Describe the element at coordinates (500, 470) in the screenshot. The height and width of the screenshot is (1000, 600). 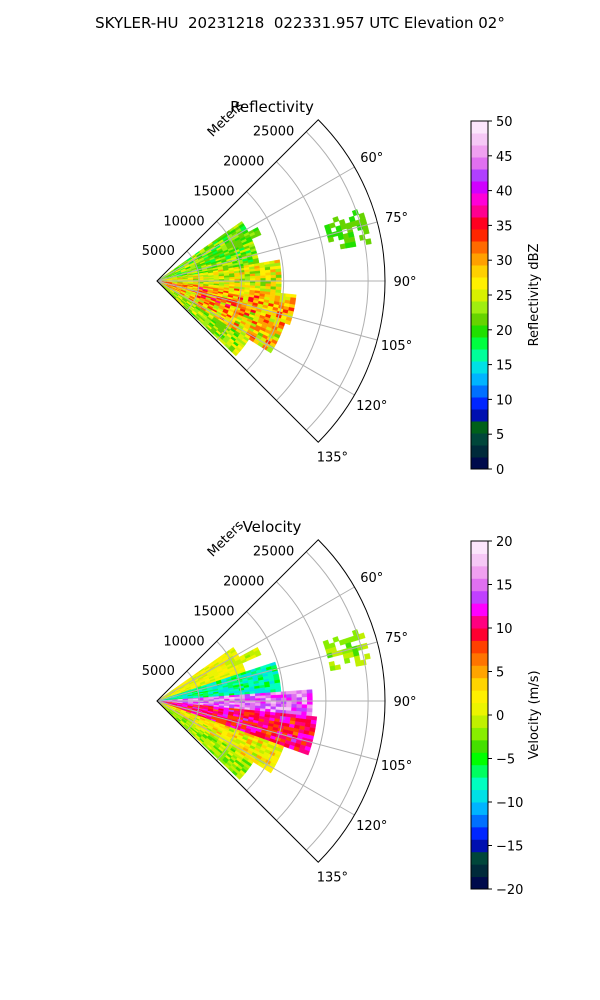
I see `colorbar-tick-label: 0` at that location.